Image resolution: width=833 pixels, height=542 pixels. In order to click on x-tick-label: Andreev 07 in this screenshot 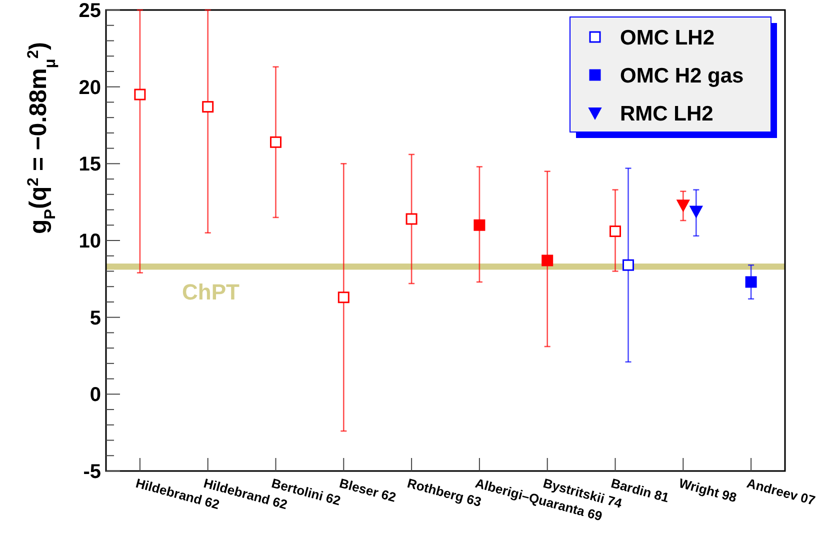, I will do `click(781, 491)`.